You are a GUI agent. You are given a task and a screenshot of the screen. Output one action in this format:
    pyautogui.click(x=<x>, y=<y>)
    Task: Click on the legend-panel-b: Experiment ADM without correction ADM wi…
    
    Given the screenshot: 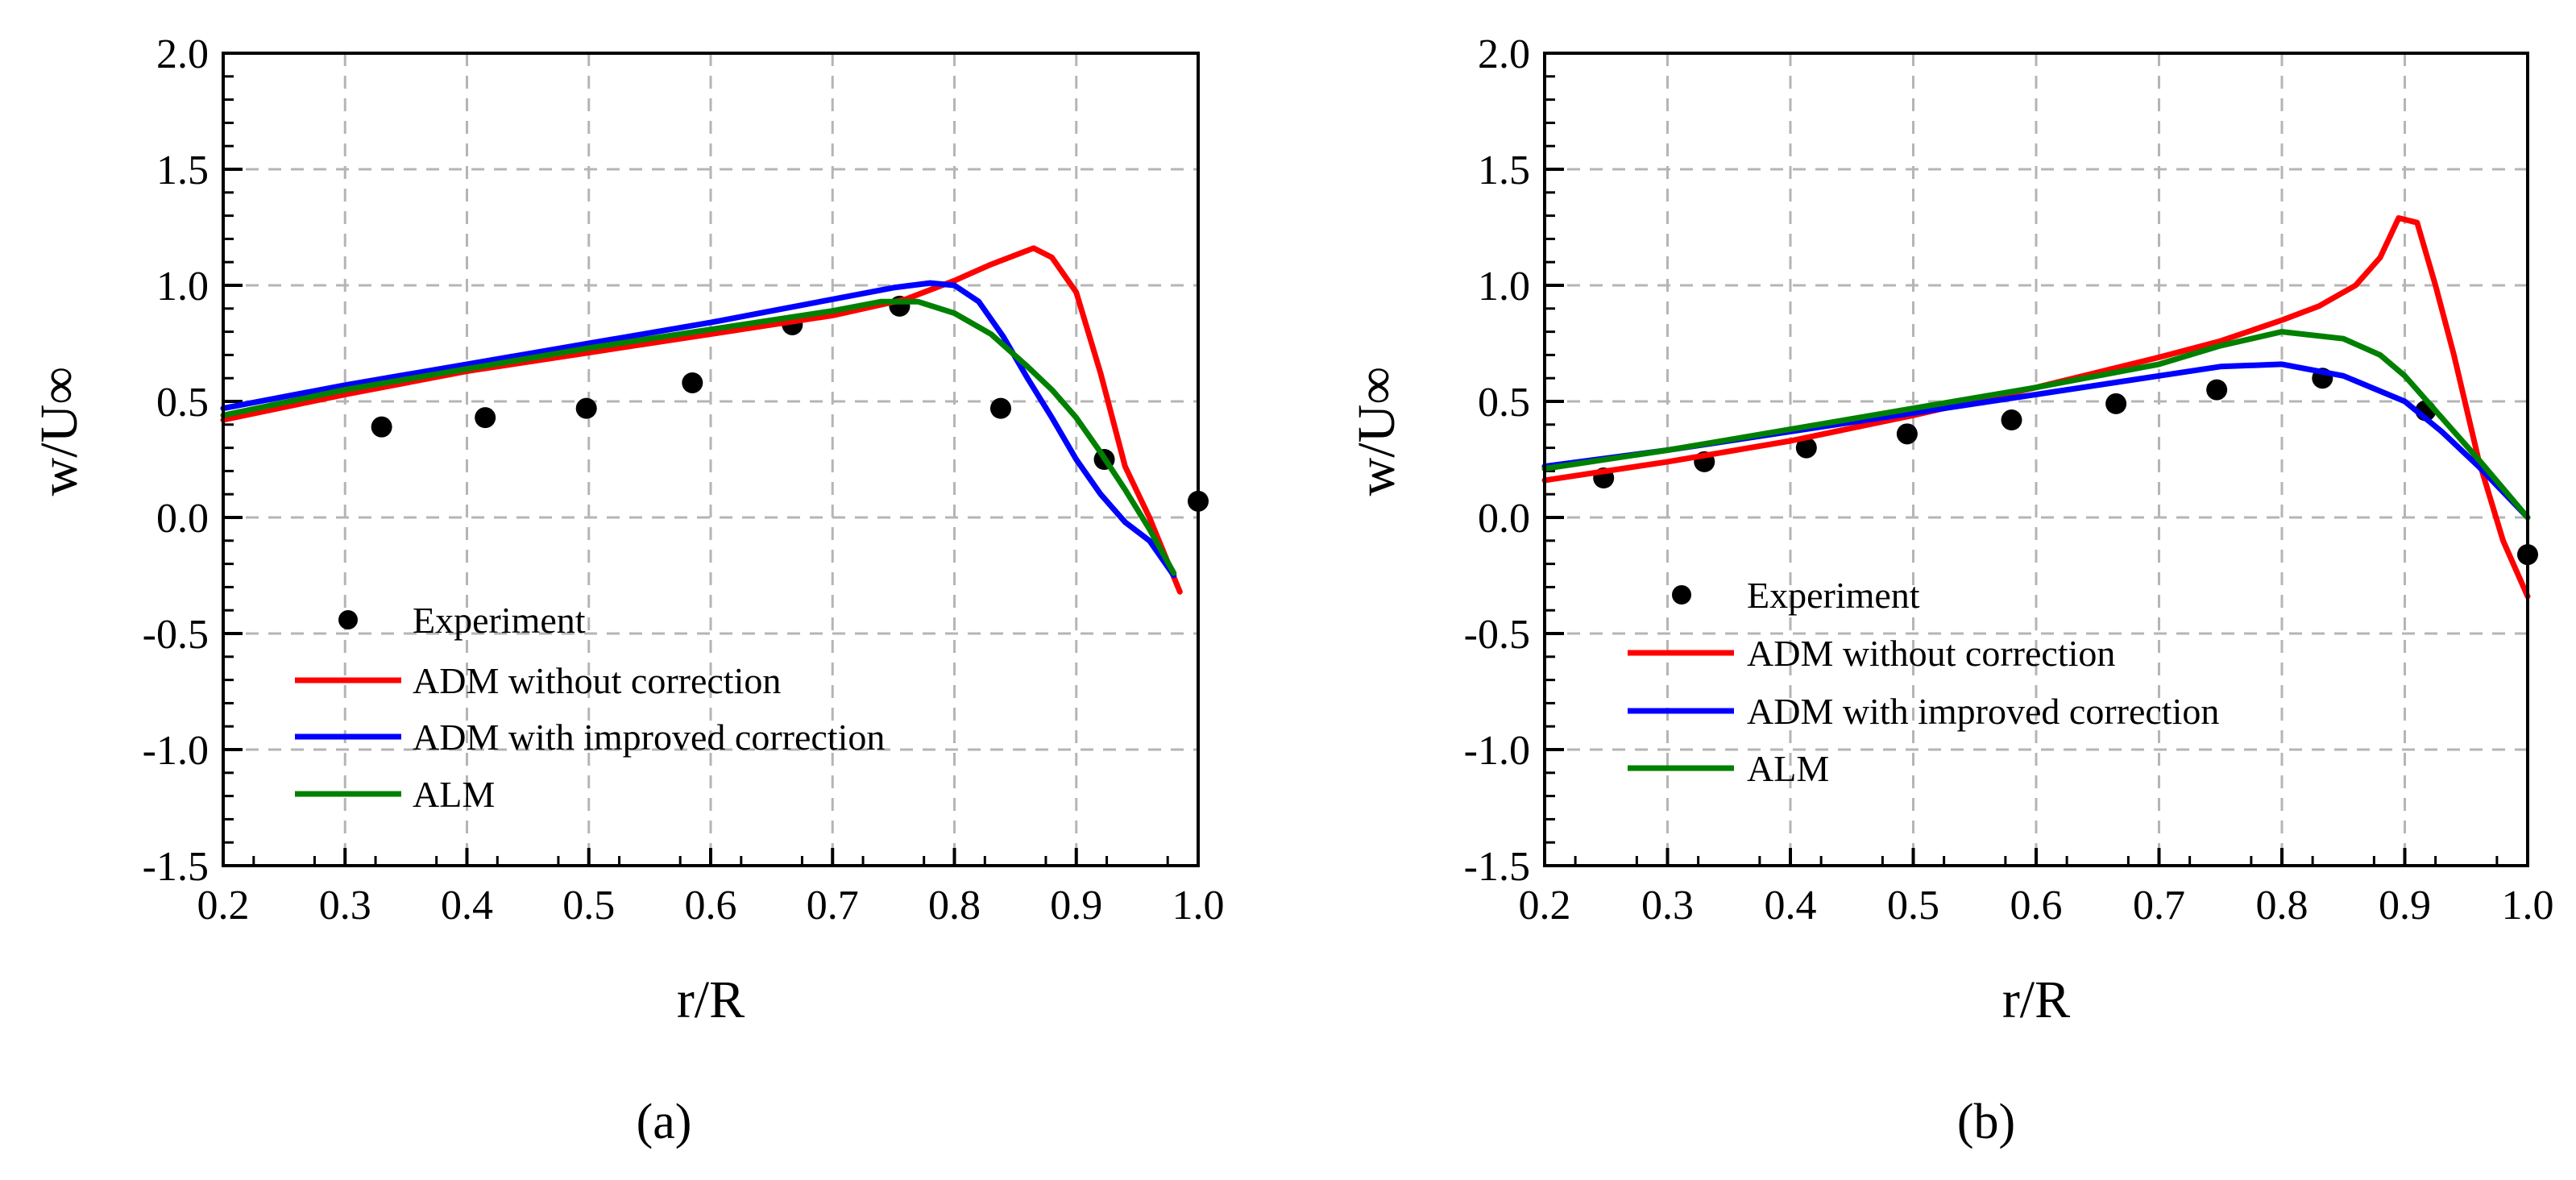 What is the action you would take?
    pyautogui.click(x=1924, y=682)
    